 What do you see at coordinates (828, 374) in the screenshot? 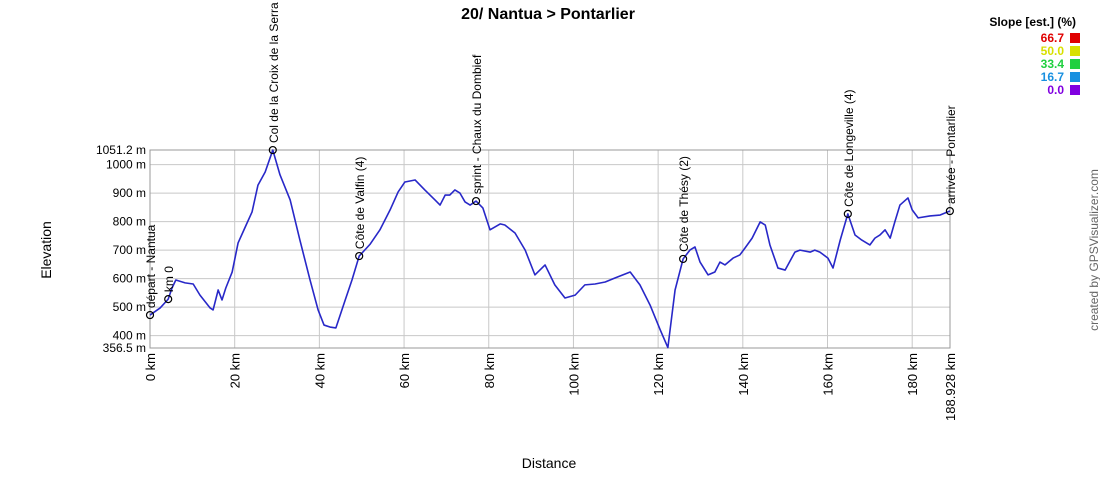
I see `x-tick-label: 160 km` at bounding box center [828, 374].